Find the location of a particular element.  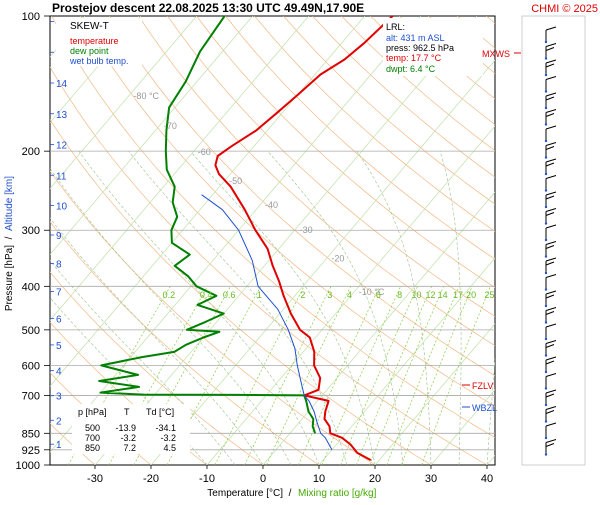

table-cell: 700 is located at coordinates (92, 438).